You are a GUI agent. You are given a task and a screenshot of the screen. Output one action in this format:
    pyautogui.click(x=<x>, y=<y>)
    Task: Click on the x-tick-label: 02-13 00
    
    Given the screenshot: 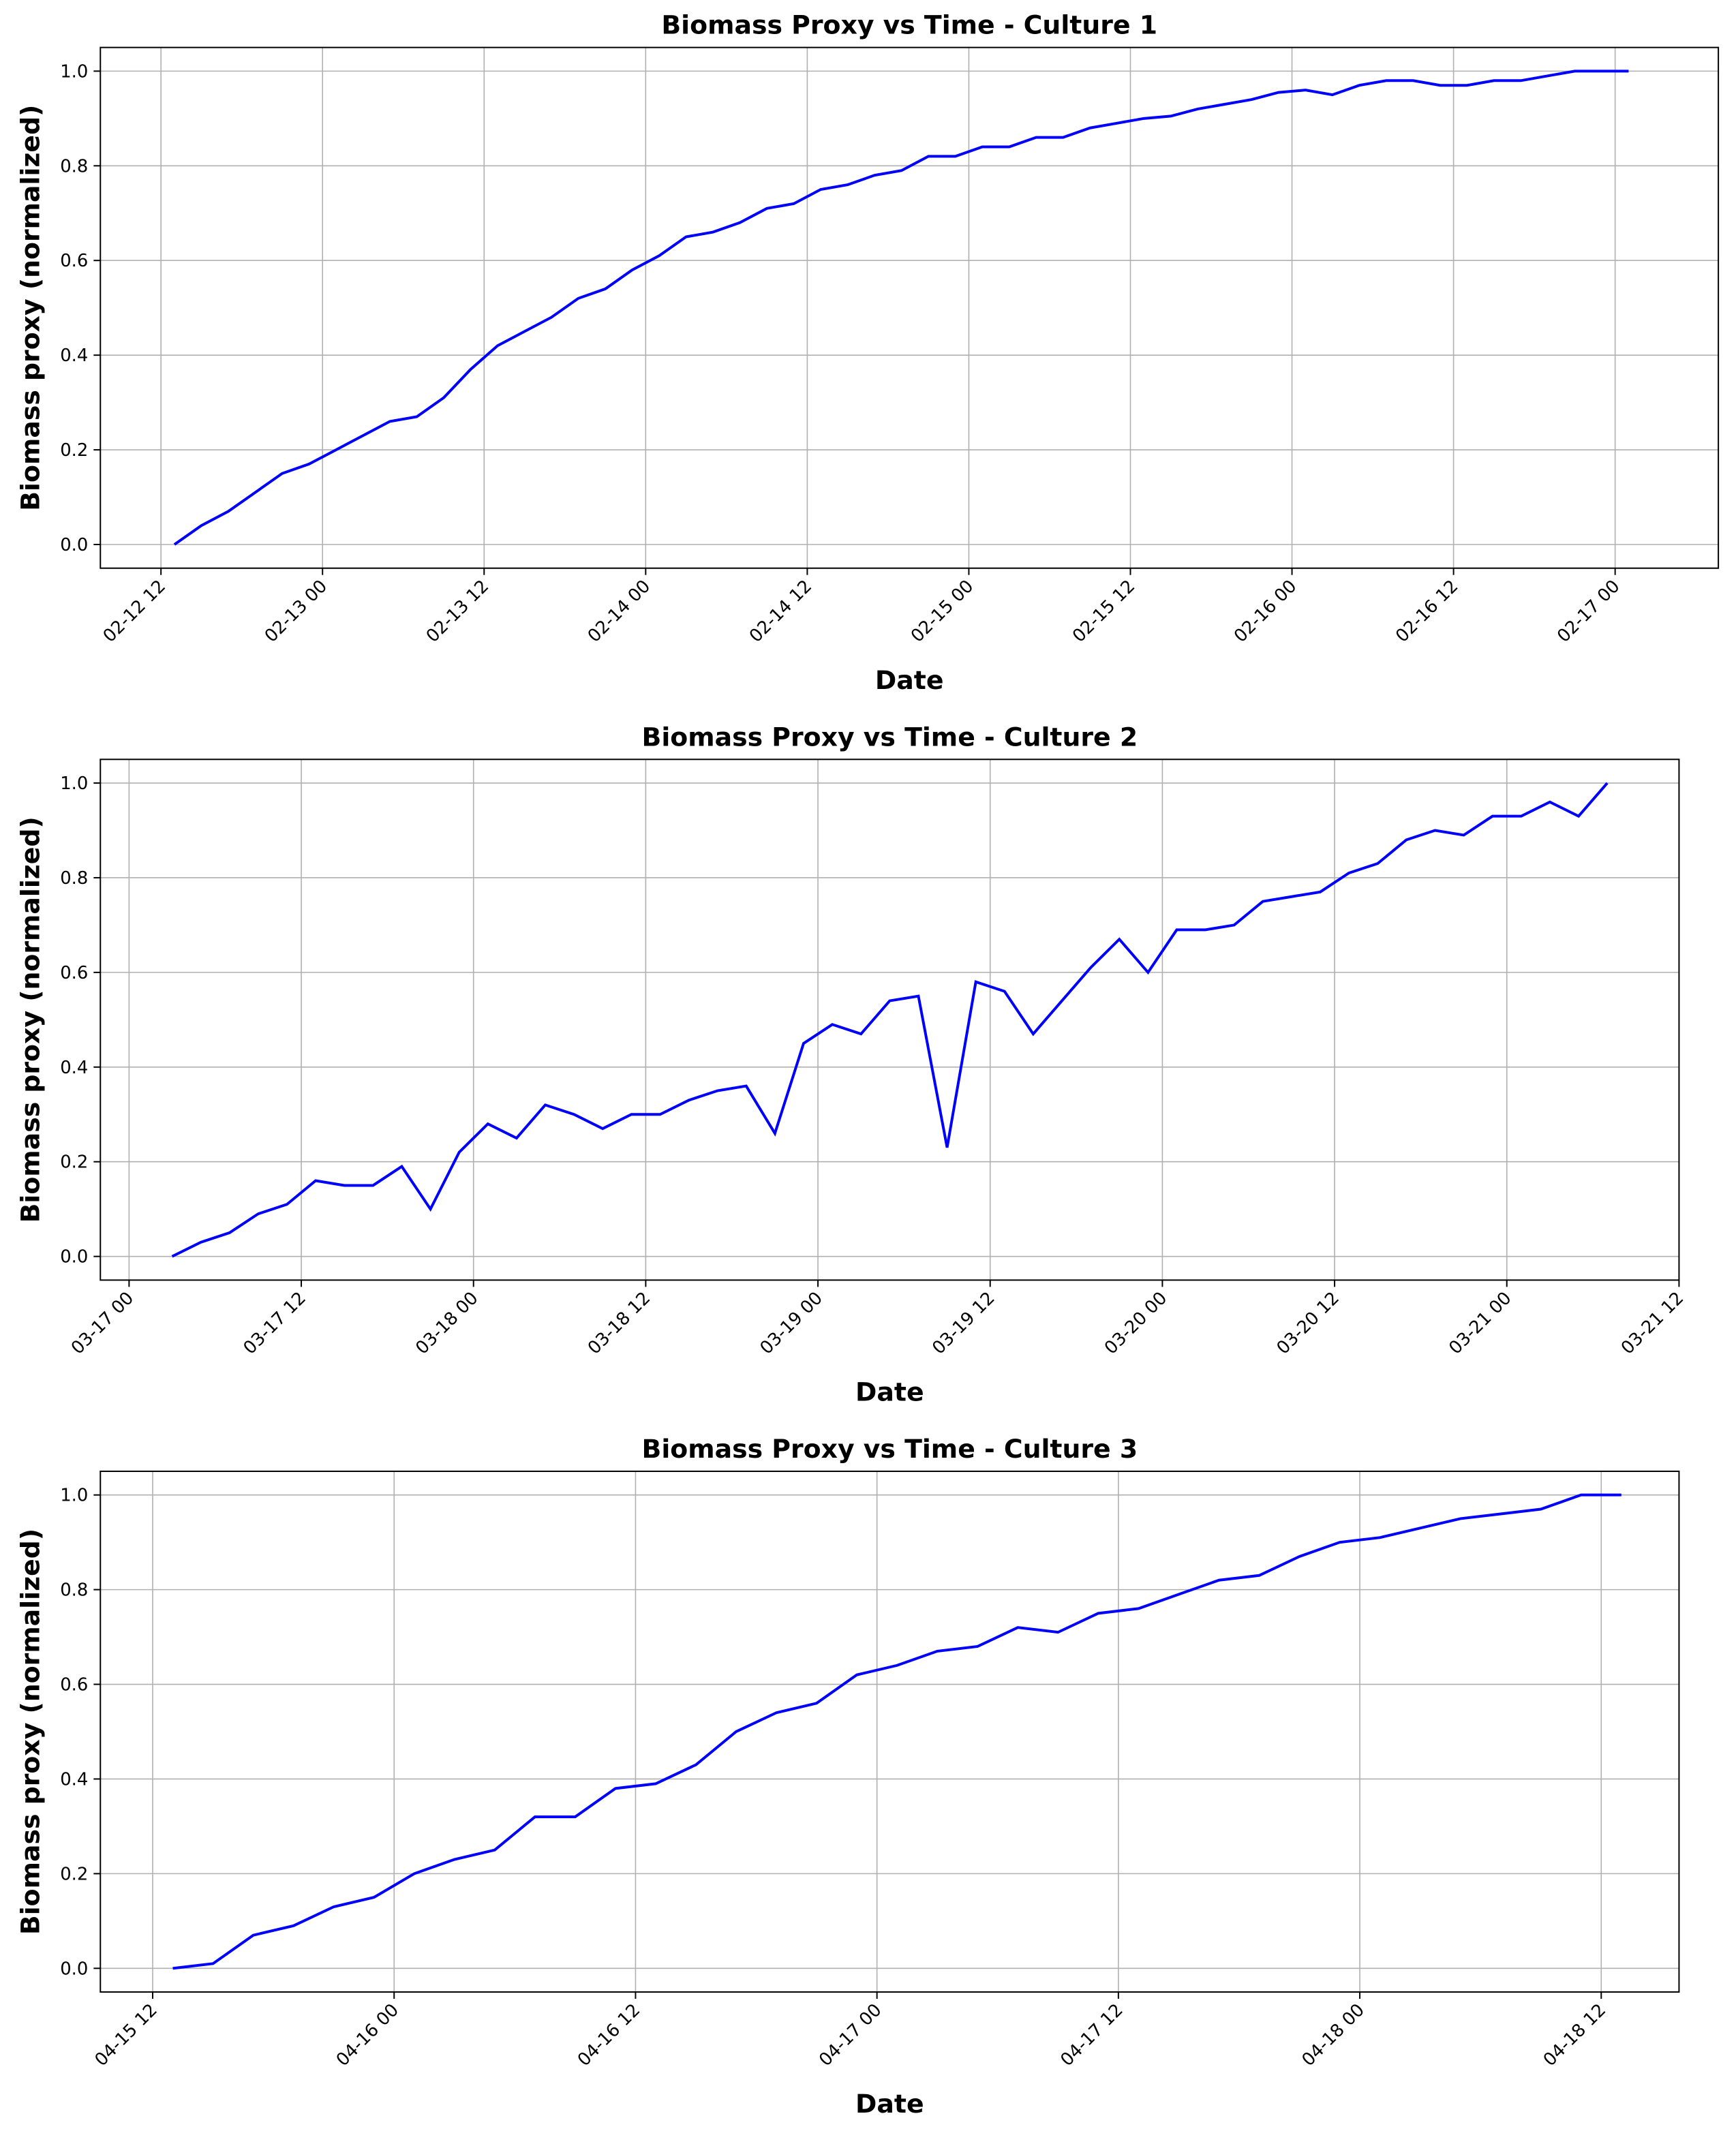 What is the action you would take?
    pyautogui.click(x=296, y=611)
    